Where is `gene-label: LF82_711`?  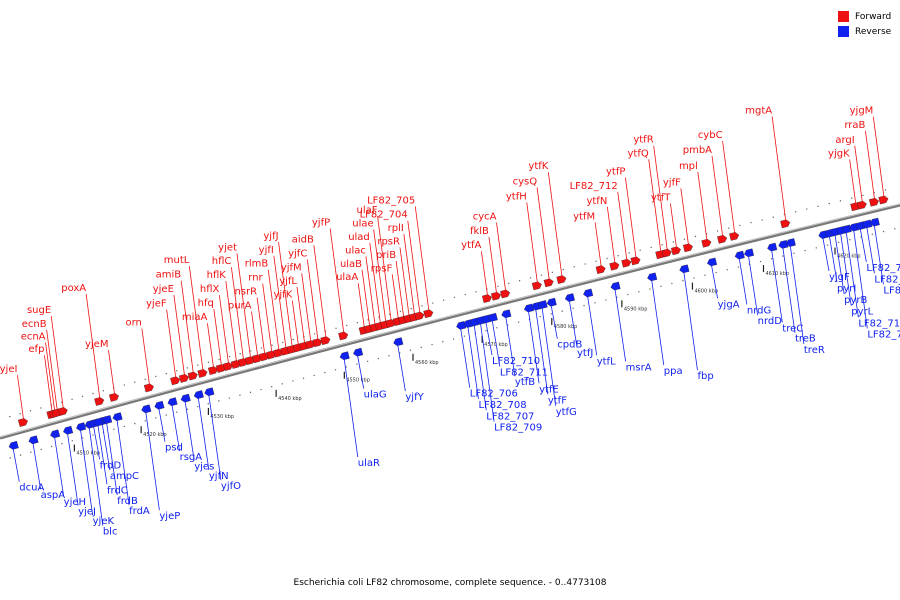
gene-label: LF82_711 is located at coordinates (524, 373).